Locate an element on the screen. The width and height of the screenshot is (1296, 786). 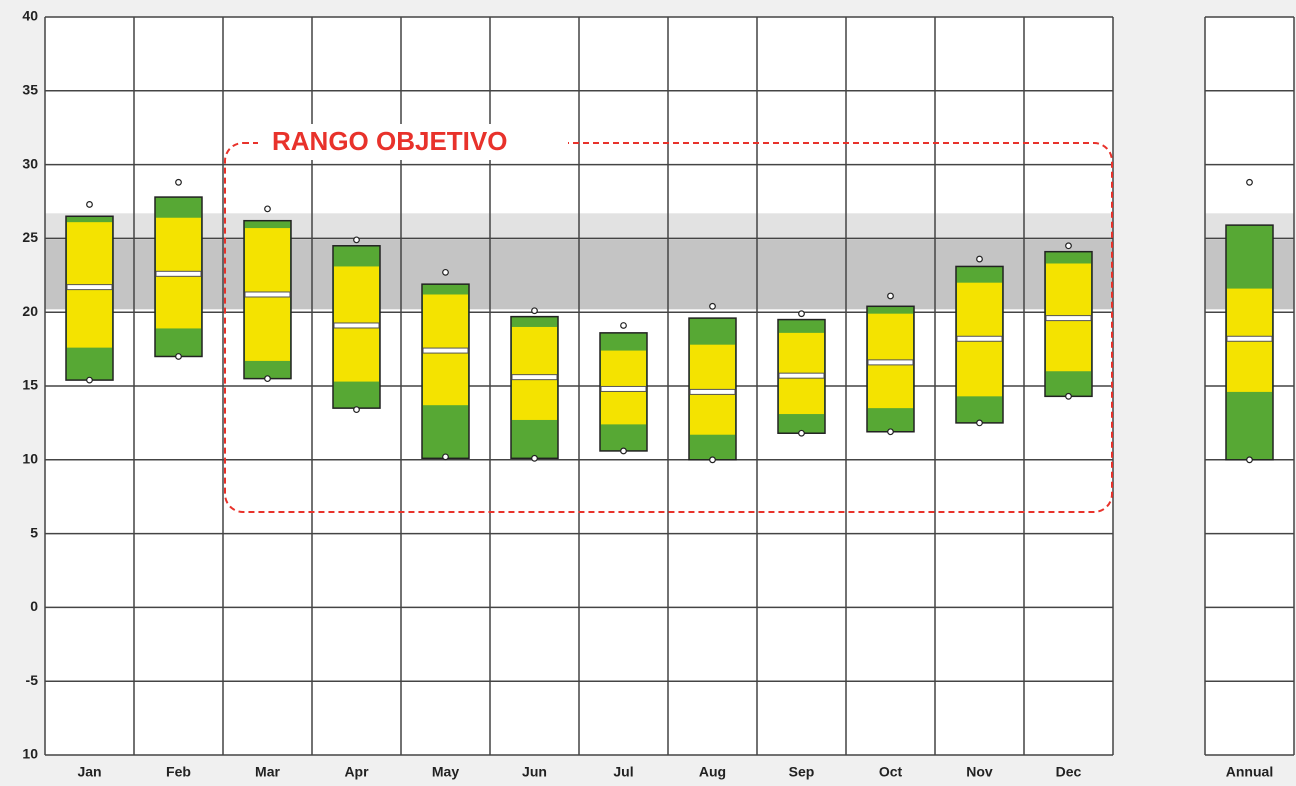
x-tick-label: Dec is located at coordinates (1069, 772).